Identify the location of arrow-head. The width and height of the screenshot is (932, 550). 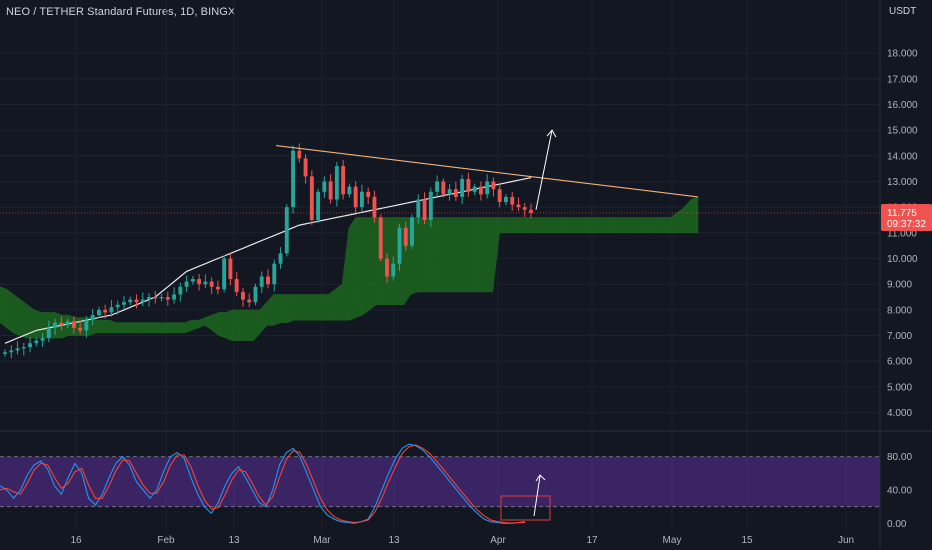
(551, 133).